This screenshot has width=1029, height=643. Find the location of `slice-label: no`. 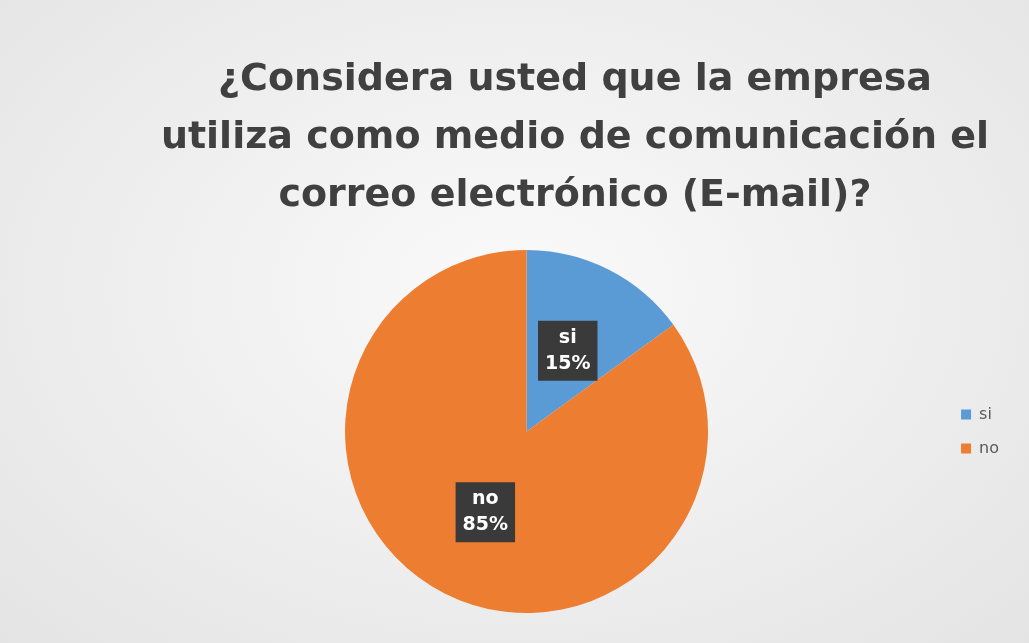

slice-label: no is located at coordinates (485, 497).